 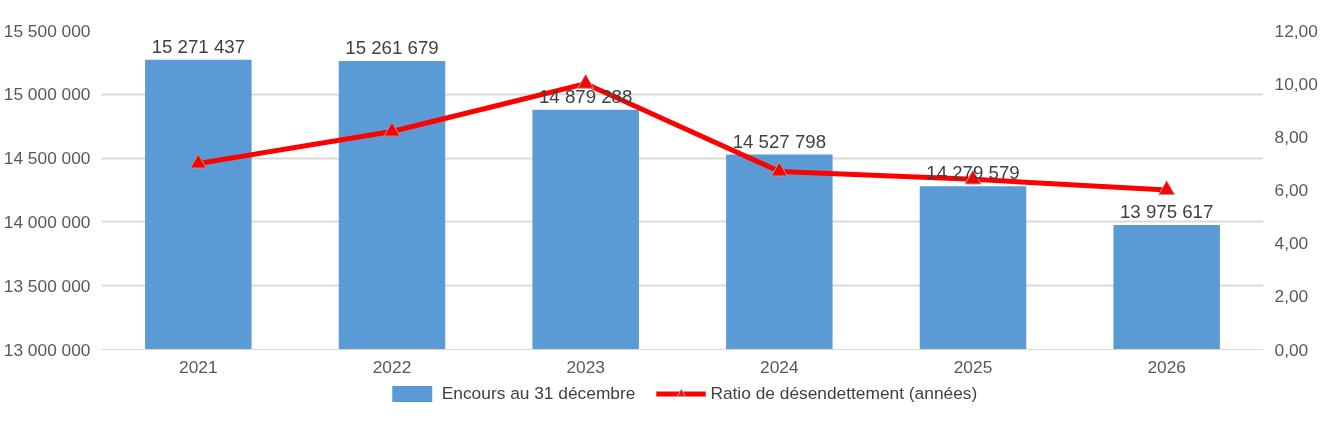 I want to click on data-label: 14 527 798, so click(x=779, y=141).